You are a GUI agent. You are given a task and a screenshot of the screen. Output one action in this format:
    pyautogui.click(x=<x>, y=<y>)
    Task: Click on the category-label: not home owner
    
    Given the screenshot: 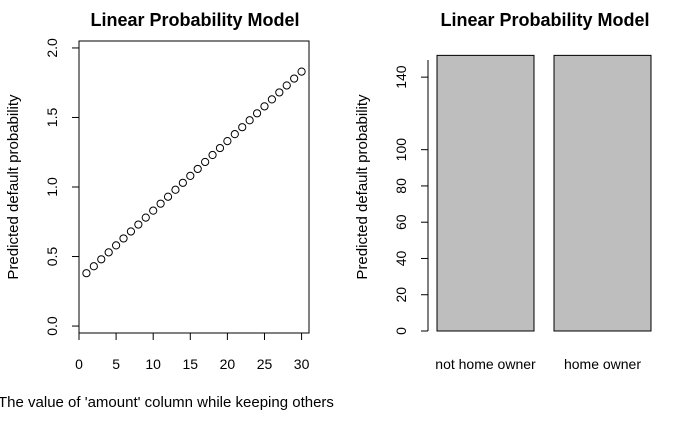 What is the action you would take?
    pyautogui.click(x=485, y=364)
    